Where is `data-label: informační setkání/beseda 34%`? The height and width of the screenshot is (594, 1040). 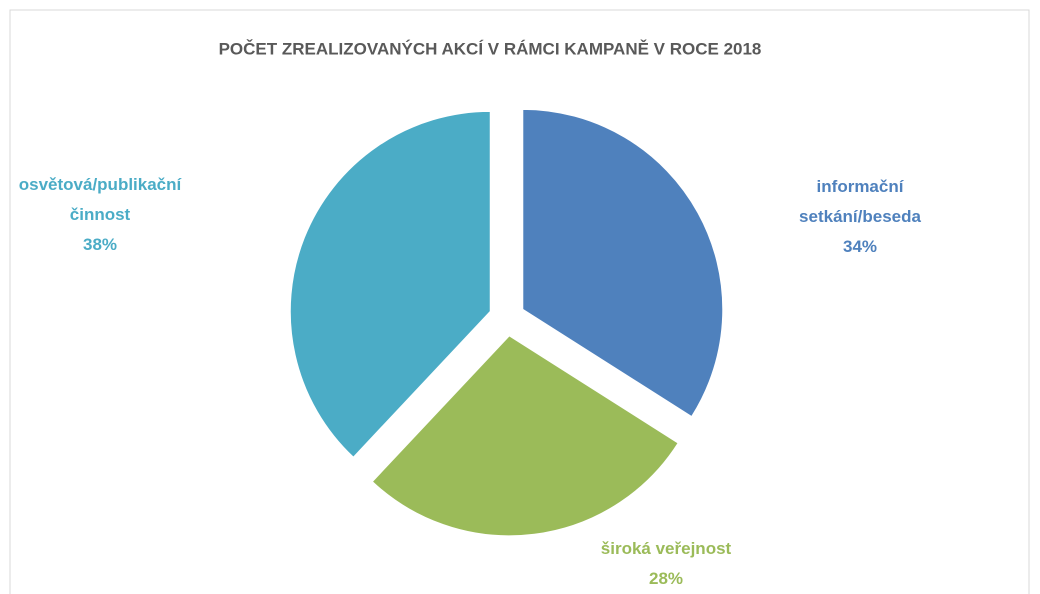
data-label: informační setkání/beseda 34% is located at coordinates (860, 217).